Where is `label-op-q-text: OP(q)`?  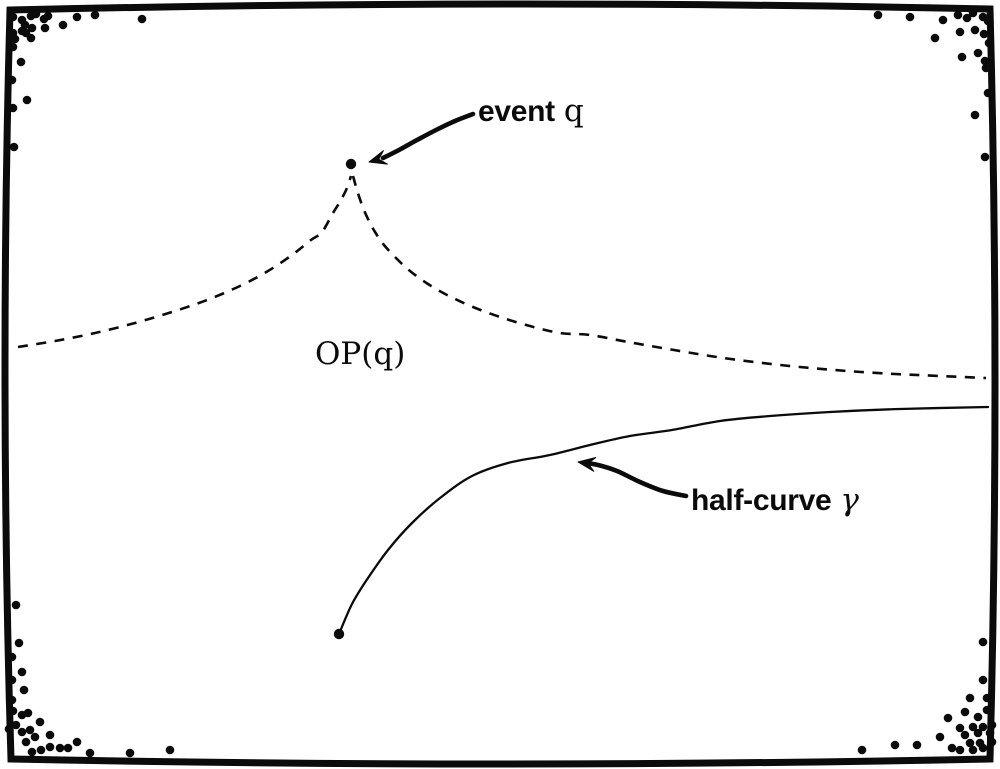 label-op-q-text: OP(q) is located at coordinates (360, 354).